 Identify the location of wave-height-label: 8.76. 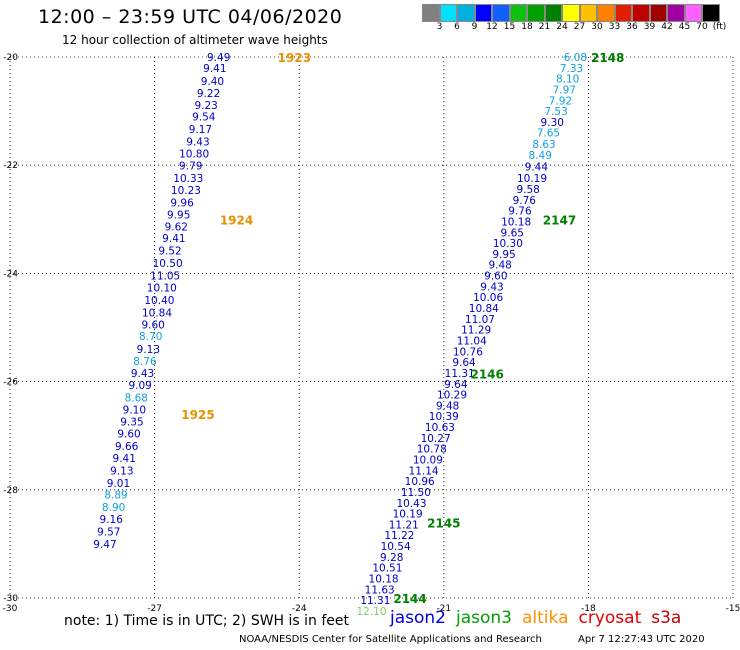
(145, 362).